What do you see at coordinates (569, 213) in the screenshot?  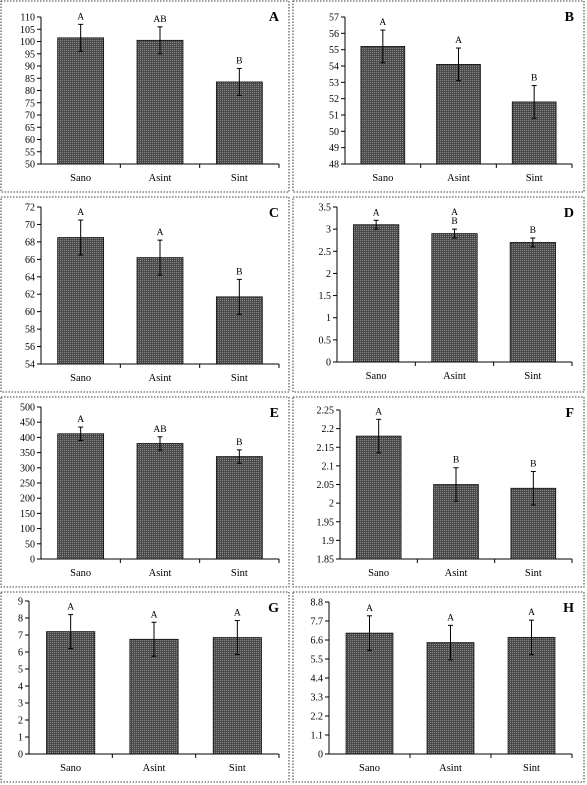 I see `panel-letter: D` at bounding box center [569, 213].